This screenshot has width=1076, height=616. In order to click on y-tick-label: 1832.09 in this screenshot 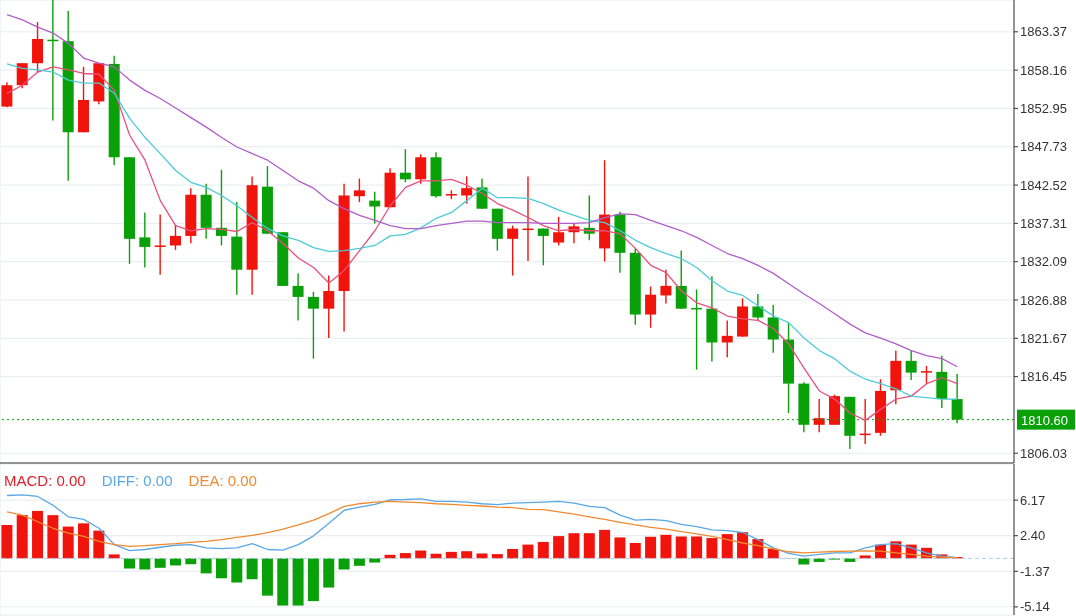, I will do `click(1043, 262)`.